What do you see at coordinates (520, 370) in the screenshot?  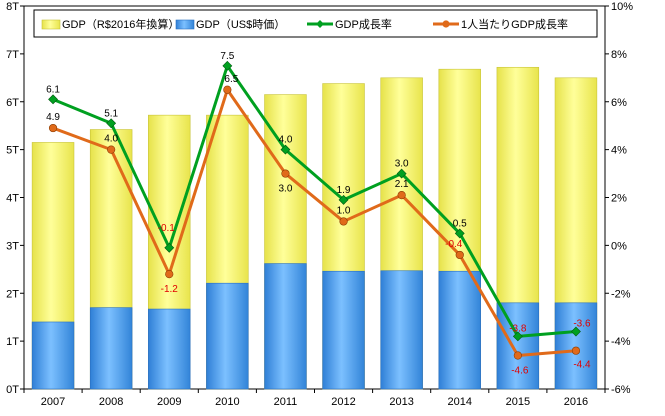 I see `label-per-capita-growth-2015: -4.6` at bounding box center [520, 370].